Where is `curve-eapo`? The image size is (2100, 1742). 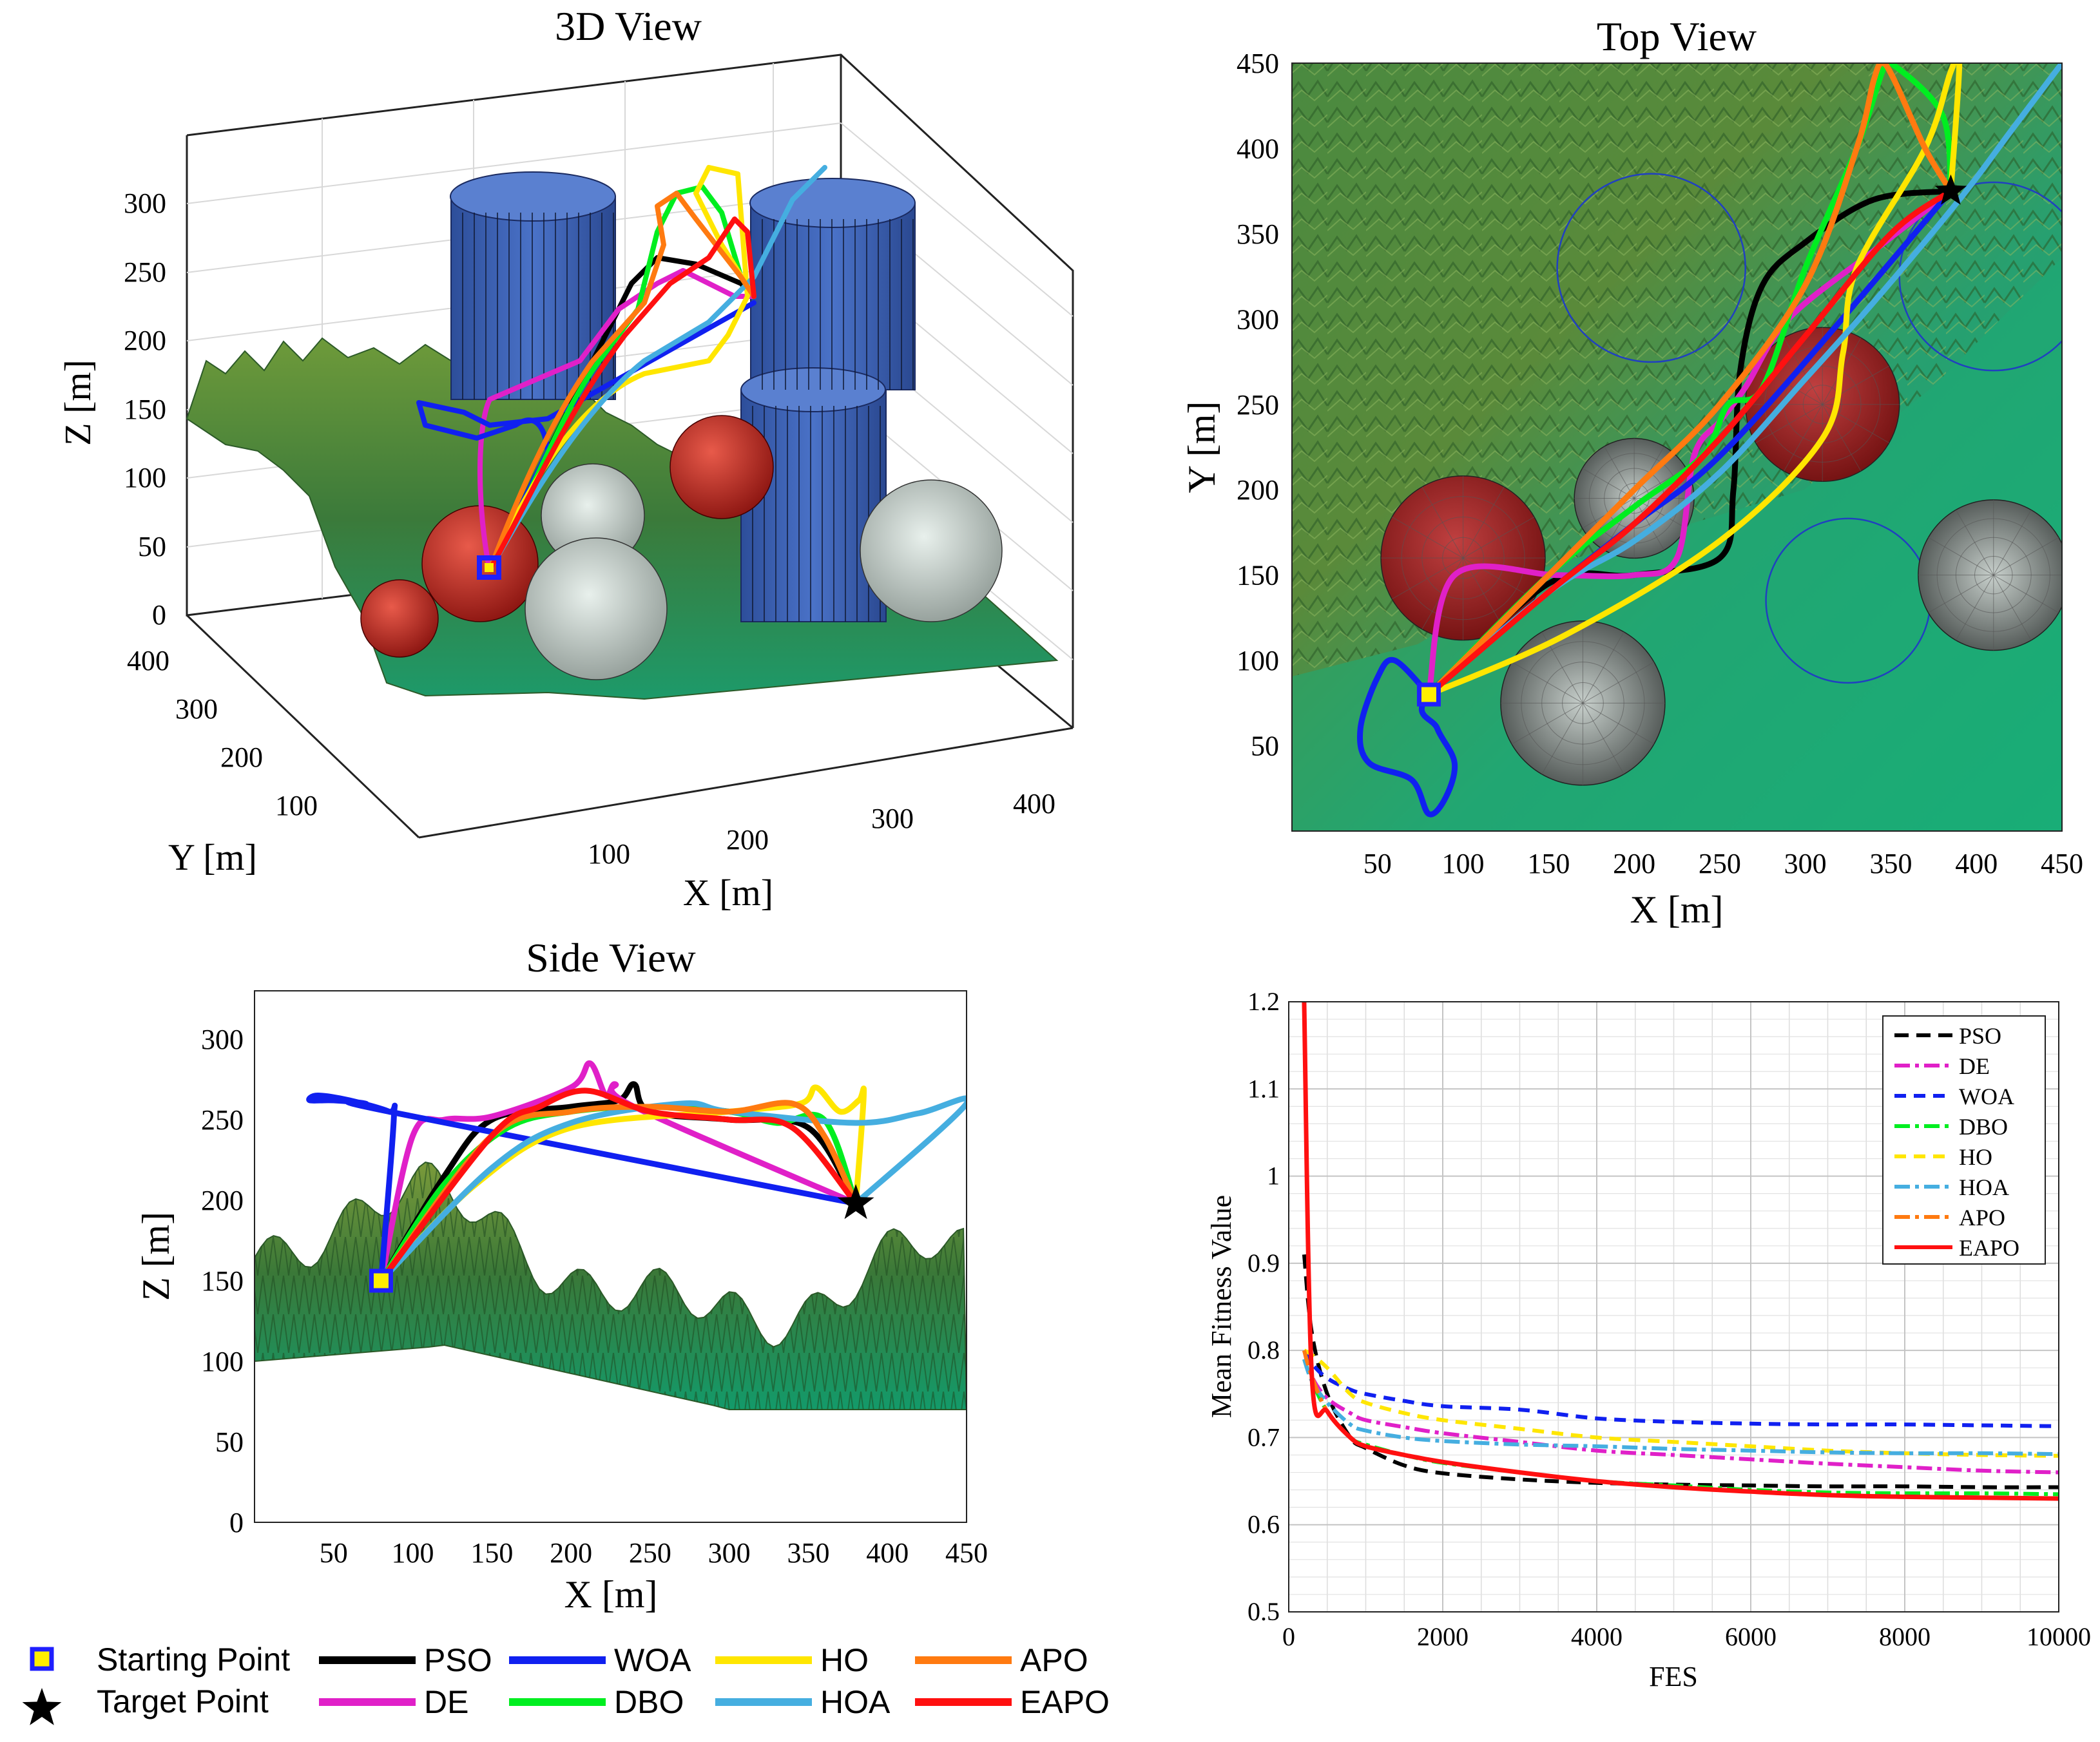
curve-eapo is located at coordinates (1680, 1251).